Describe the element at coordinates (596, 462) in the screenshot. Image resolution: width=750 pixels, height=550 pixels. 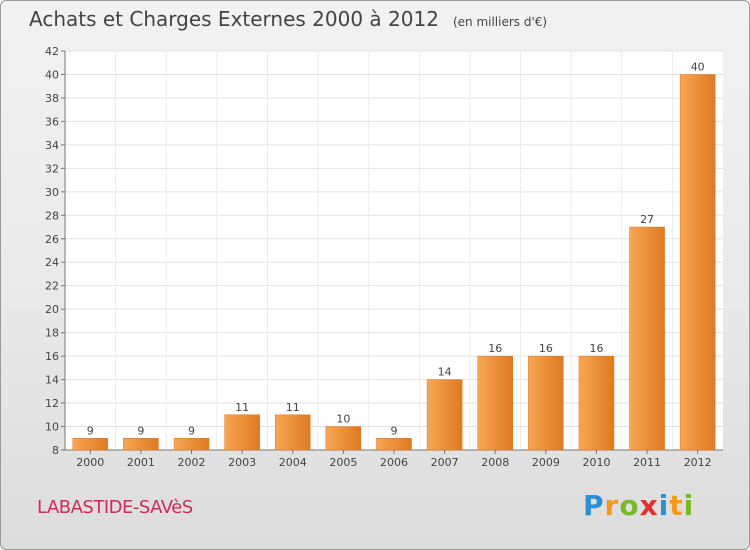
I see `x-tick-label: 2010` at that location.